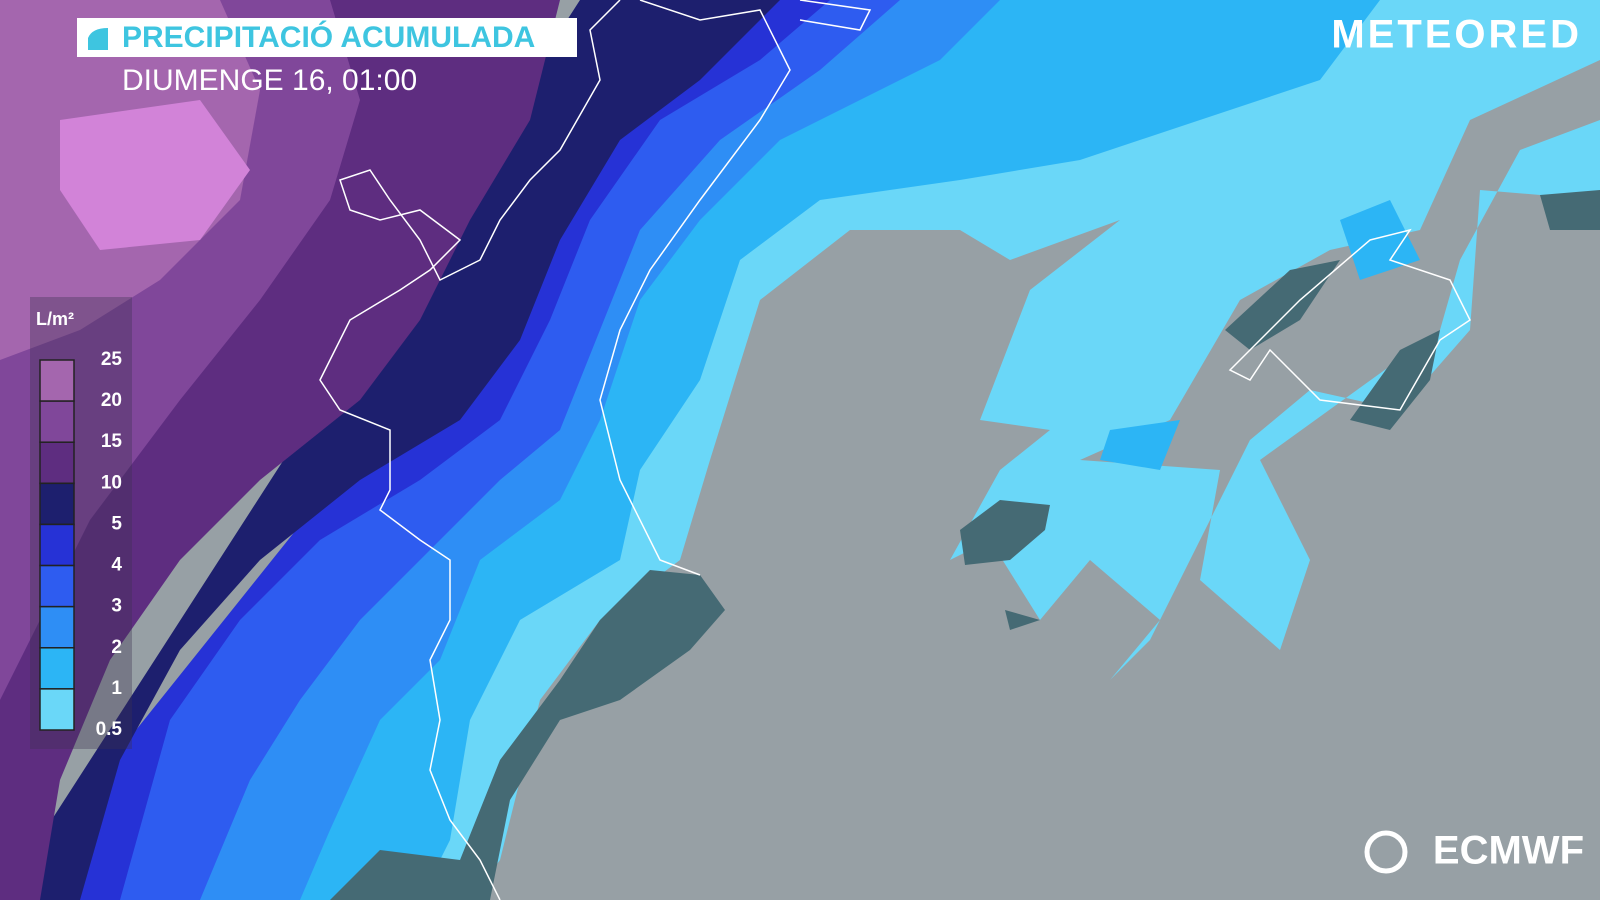 This screenshot has width=1600, height=900. What do you see at coordinates (269, 80) in the screenshot?
I see `subtitle: DIUMENGE 16, 01:00` at bounding box center [269, 80].